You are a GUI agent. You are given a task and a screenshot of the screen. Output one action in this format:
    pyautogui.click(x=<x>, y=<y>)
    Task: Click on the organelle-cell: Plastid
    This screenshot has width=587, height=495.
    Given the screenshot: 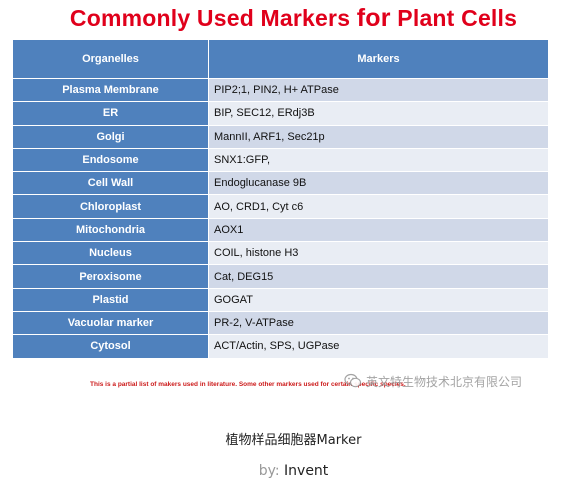 What is the action you would take?
    pyautogui.click(x=110, y=299)
    